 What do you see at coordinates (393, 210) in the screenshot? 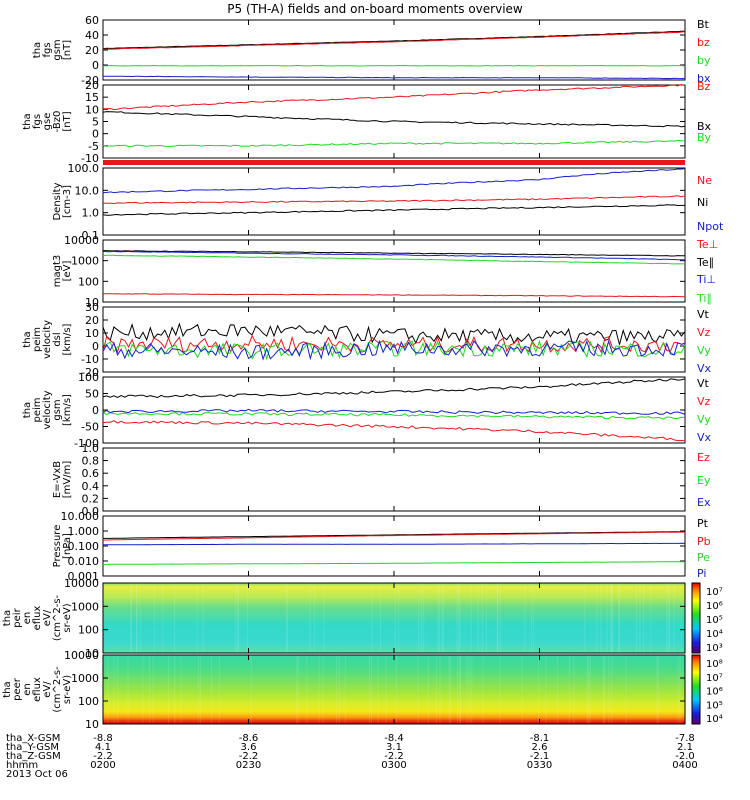
I see `series-line-Ni` at bounding box center [393, 210].